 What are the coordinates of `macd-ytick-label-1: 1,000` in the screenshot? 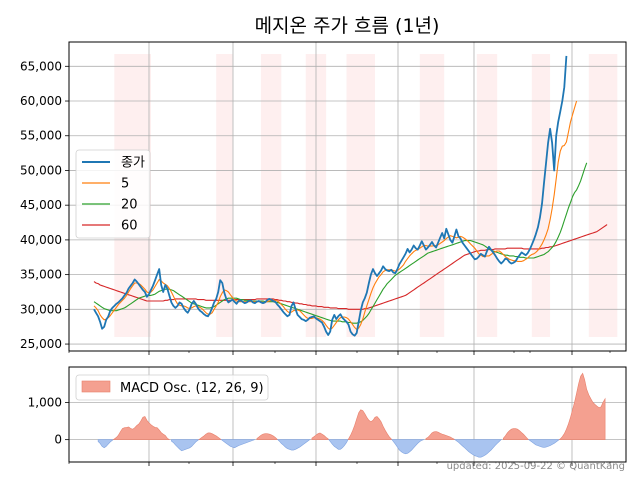 It's located at (45, 402).